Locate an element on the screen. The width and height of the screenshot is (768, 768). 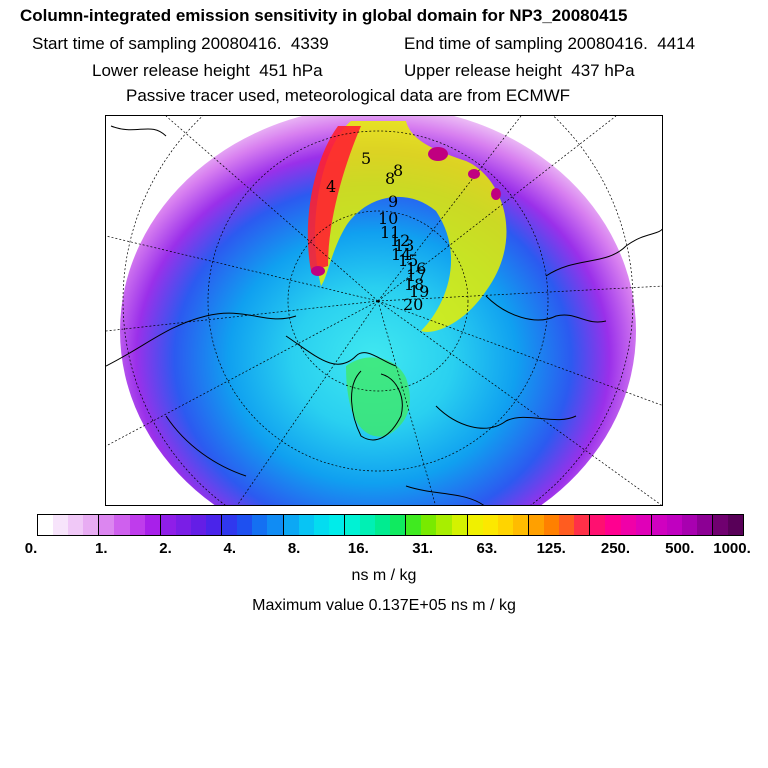
arctic-green-region is located at coordinates (378, 397).